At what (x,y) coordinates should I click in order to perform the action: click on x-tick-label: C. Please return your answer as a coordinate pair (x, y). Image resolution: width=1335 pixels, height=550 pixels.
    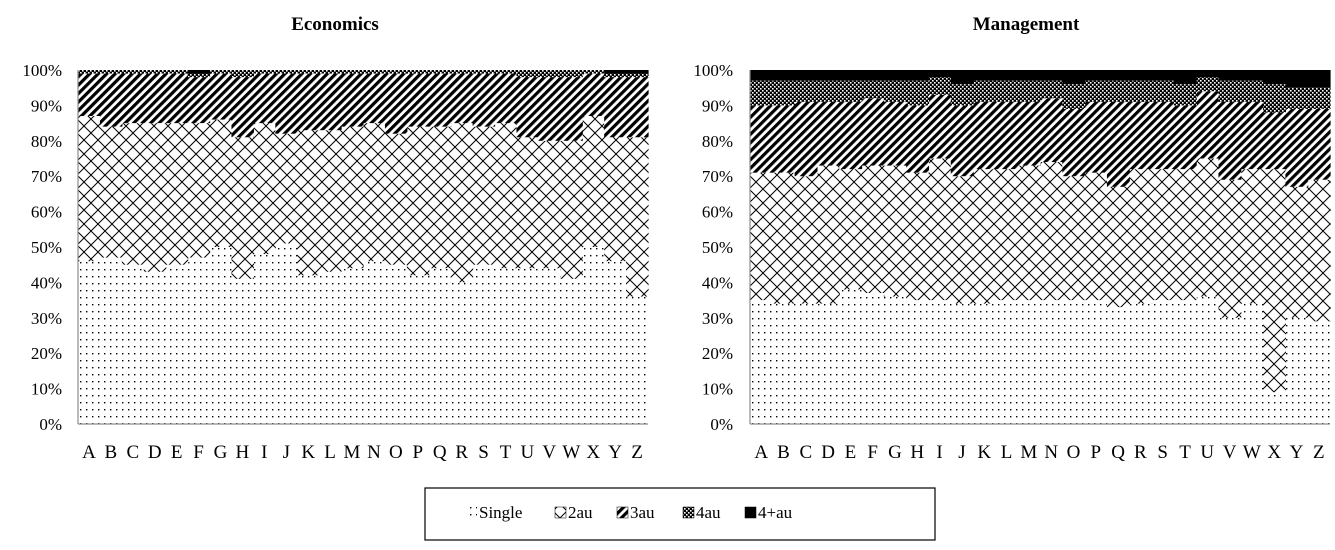
    Looking at the image, I should click on (805, 452).